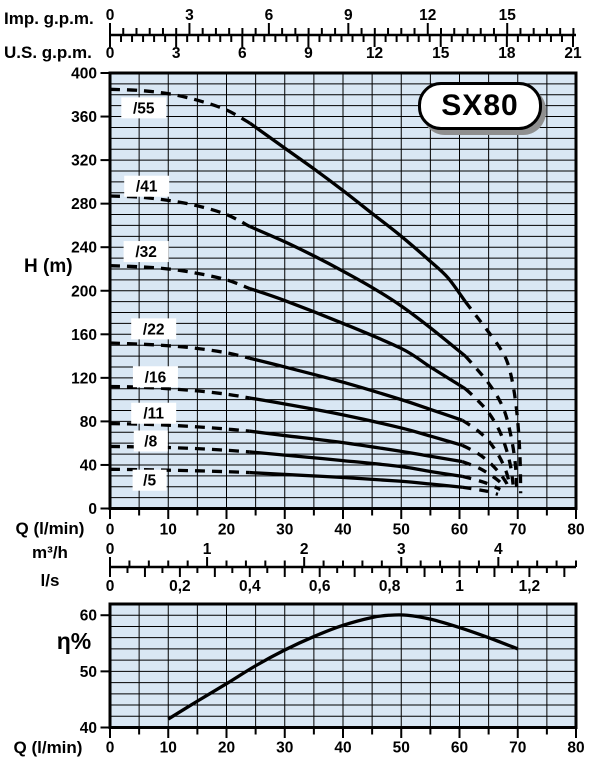 The height and width of the screenshot is (766, 610). Describe the element at coordinates (49, 18) in the screenshot. I see `imp-gpm-scale-title: Imp. g.p.m.` at that location.